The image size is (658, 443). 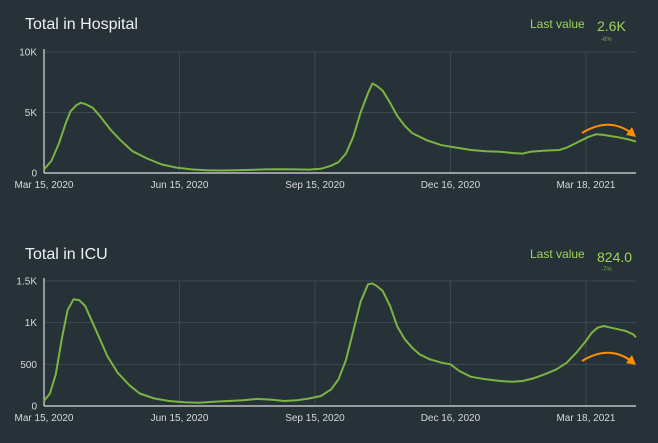 I want to click on last-value: 2.6K, so click(x=611, y=26).